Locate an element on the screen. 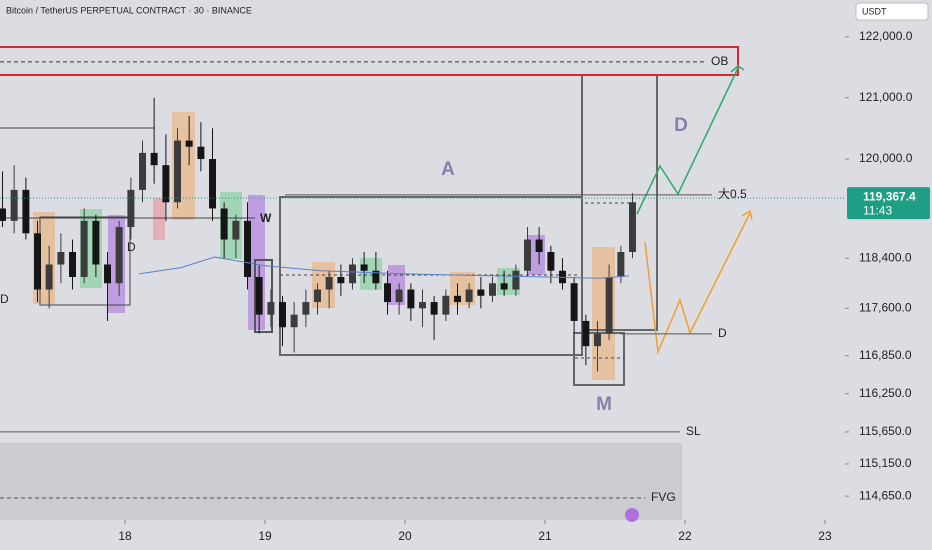 This screenshot has height=550, width=932. level-label: 大0.5 is located at coordinates (732, 194).